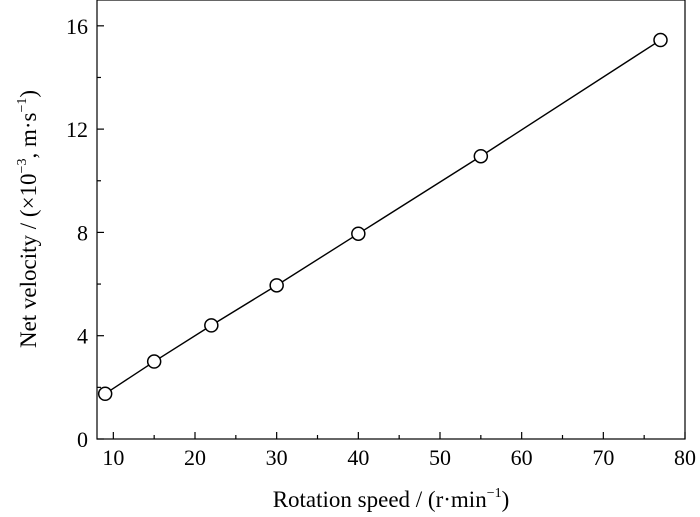 The height and width of the screenshot is (517, 700). I want to click on x-axis-title: Rotation speed / (r·min−1), so click(391, 499).